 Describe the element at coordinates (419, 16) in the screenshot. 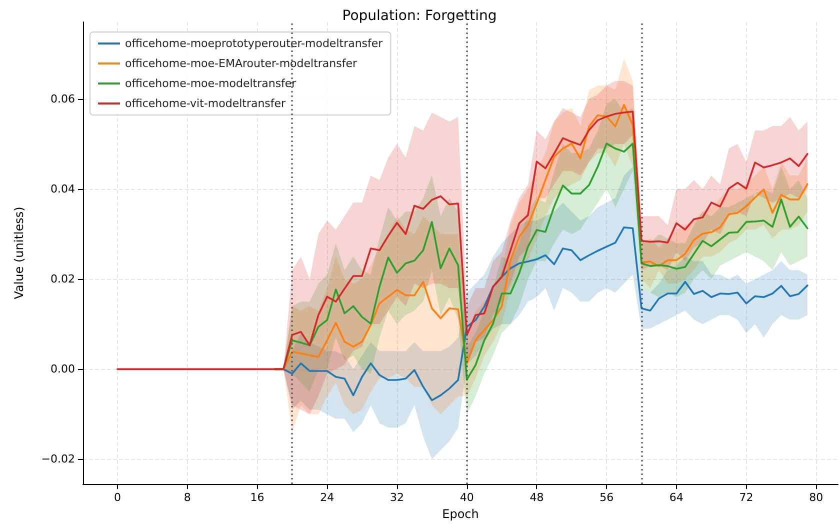

I see `chart-title: Population: Forgetting` at that location.